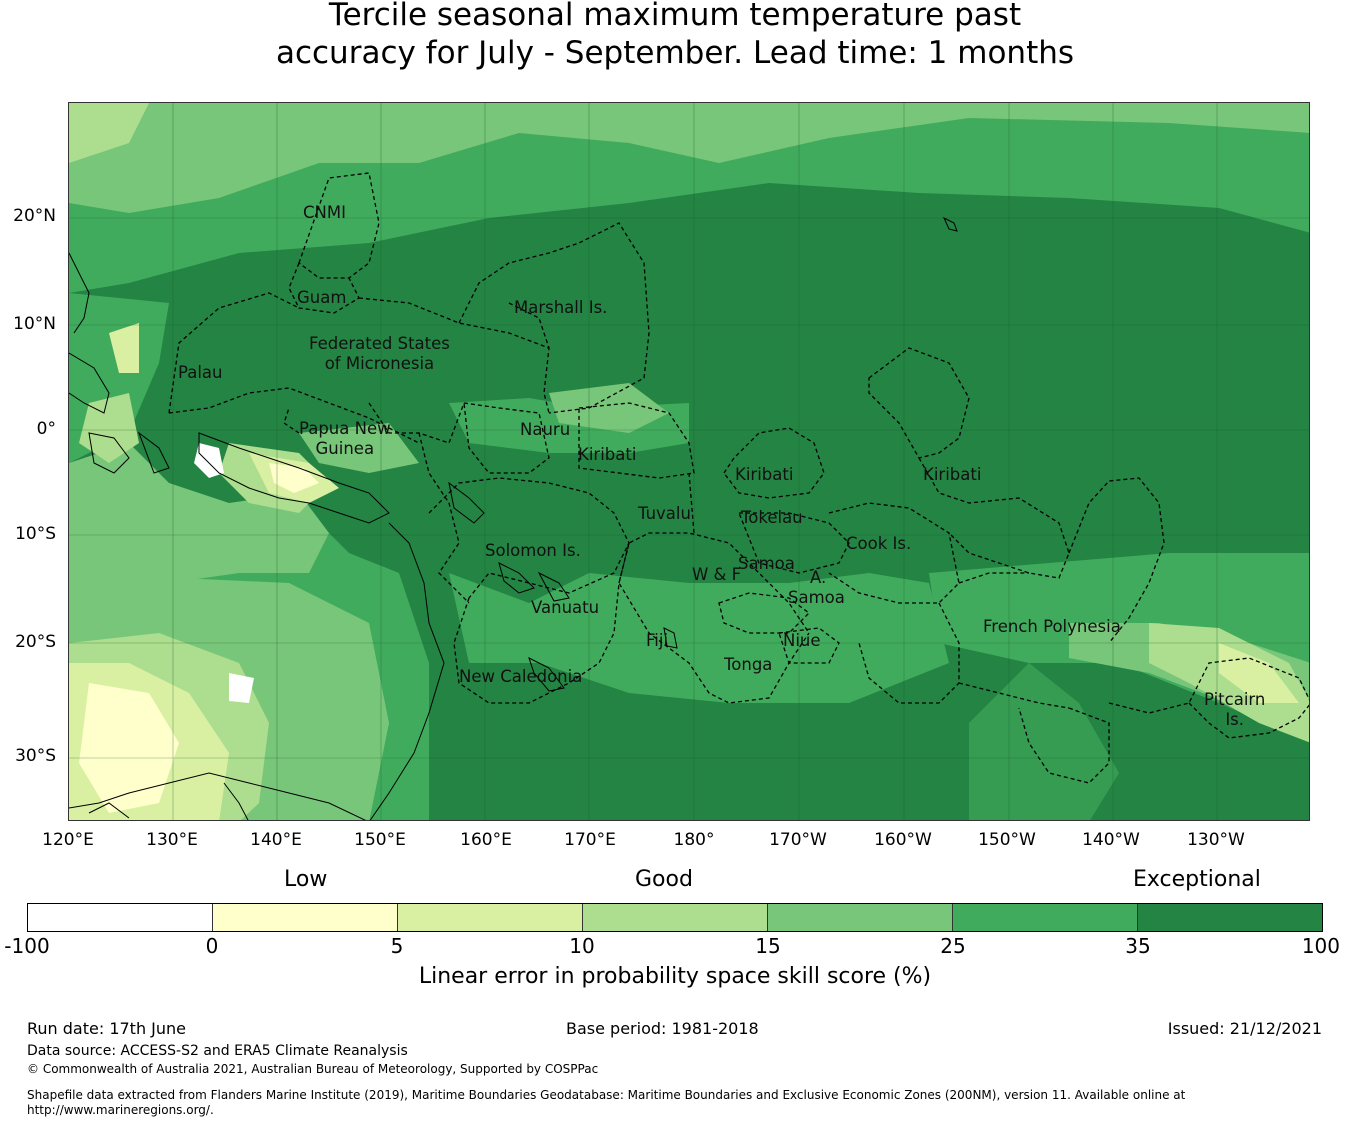 The image size is (1350, 1125). Describe the element at coordinates (607, 454) in the screenshot. I see `region-label-kiribati-w: Kiribati` at that location.